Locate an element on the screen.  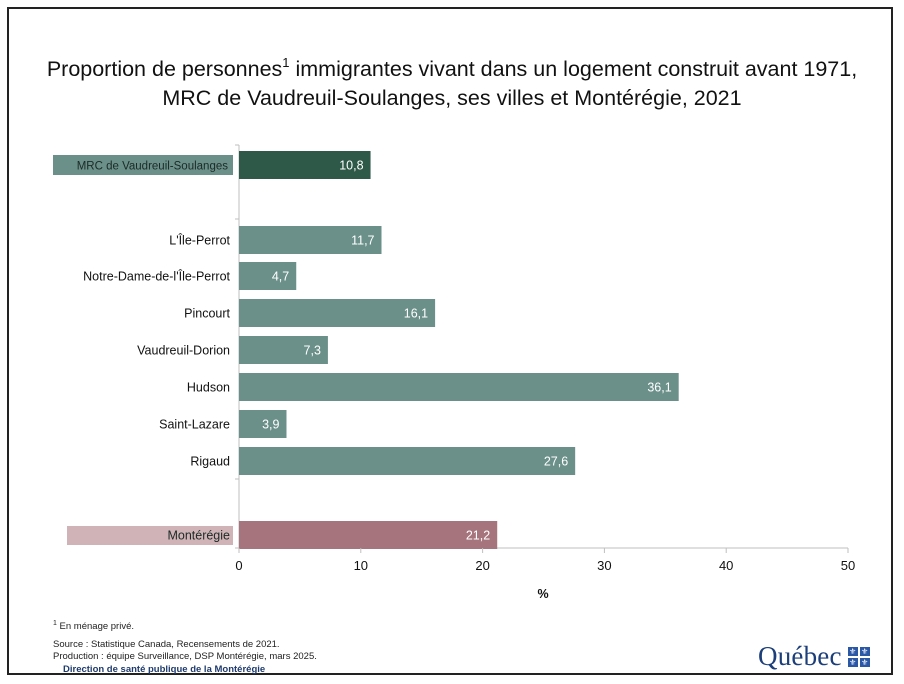
data-label: 10,8 is located at coordinates (351, 166).